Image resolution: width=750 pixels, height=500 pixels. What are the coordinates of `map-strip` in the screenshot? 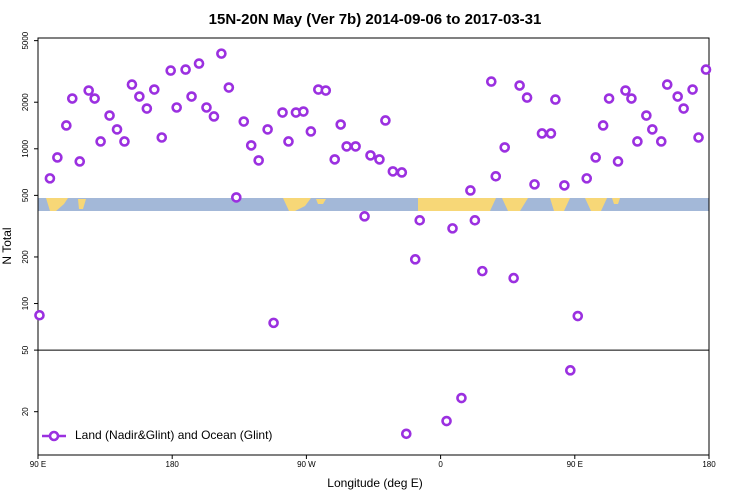 It's located at (373, 204).